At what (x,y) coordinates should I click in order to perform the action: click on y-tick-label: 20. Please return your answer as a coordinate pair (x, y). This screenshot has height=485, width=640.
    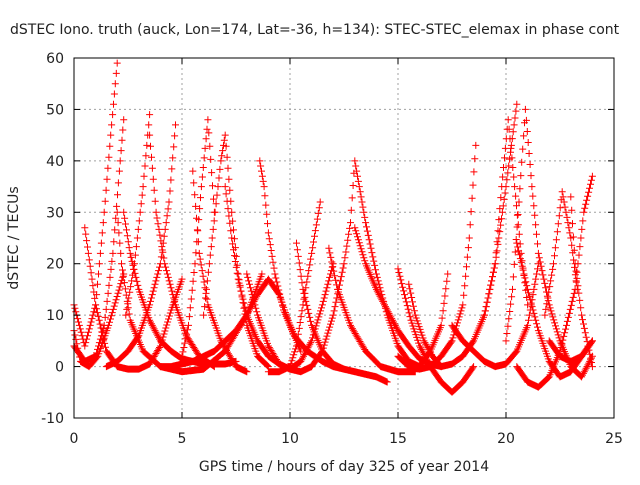
    Looking at the image, I should click on (55, 265).